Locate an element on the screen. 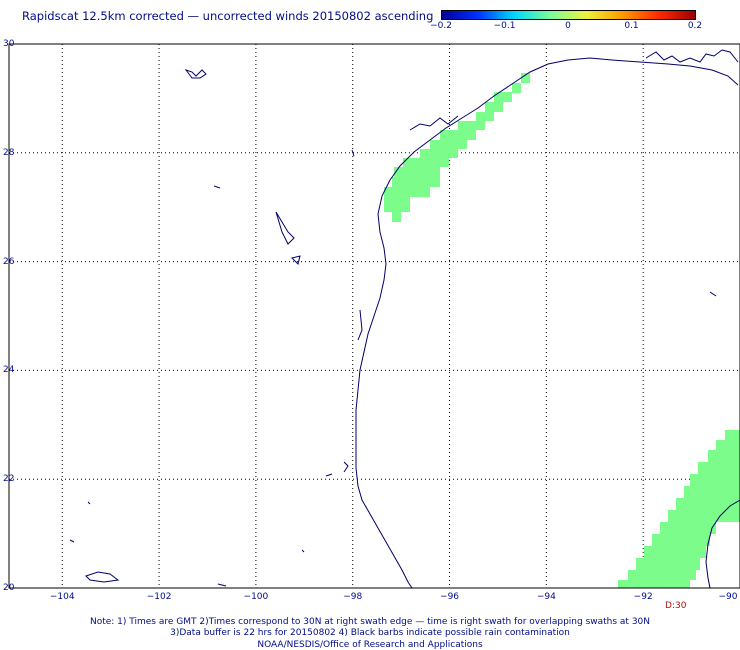  coast-campeche is located at coordinates (722, 544).